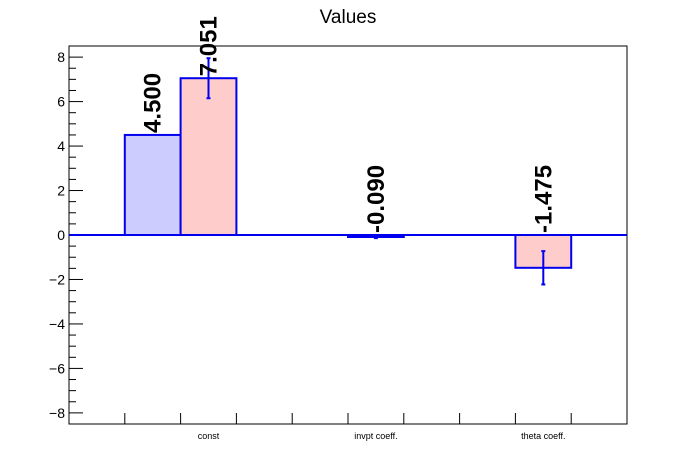  I want to click on bar-value-label: 4.500, so click(153, 103).